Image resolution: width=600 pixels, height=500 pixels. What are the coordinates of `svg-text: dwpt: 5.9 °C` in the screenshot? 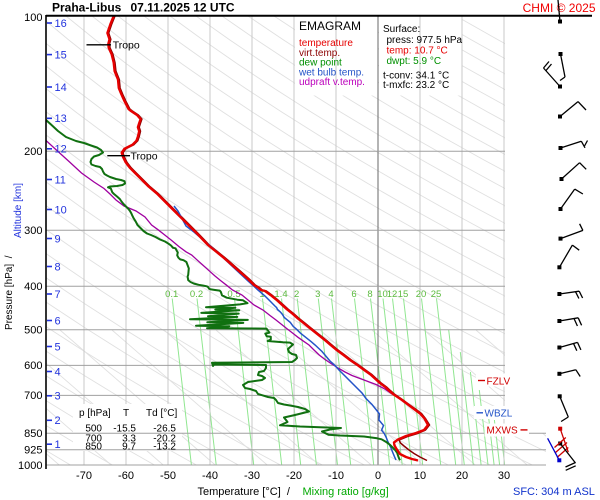 It's located at (414, 61).